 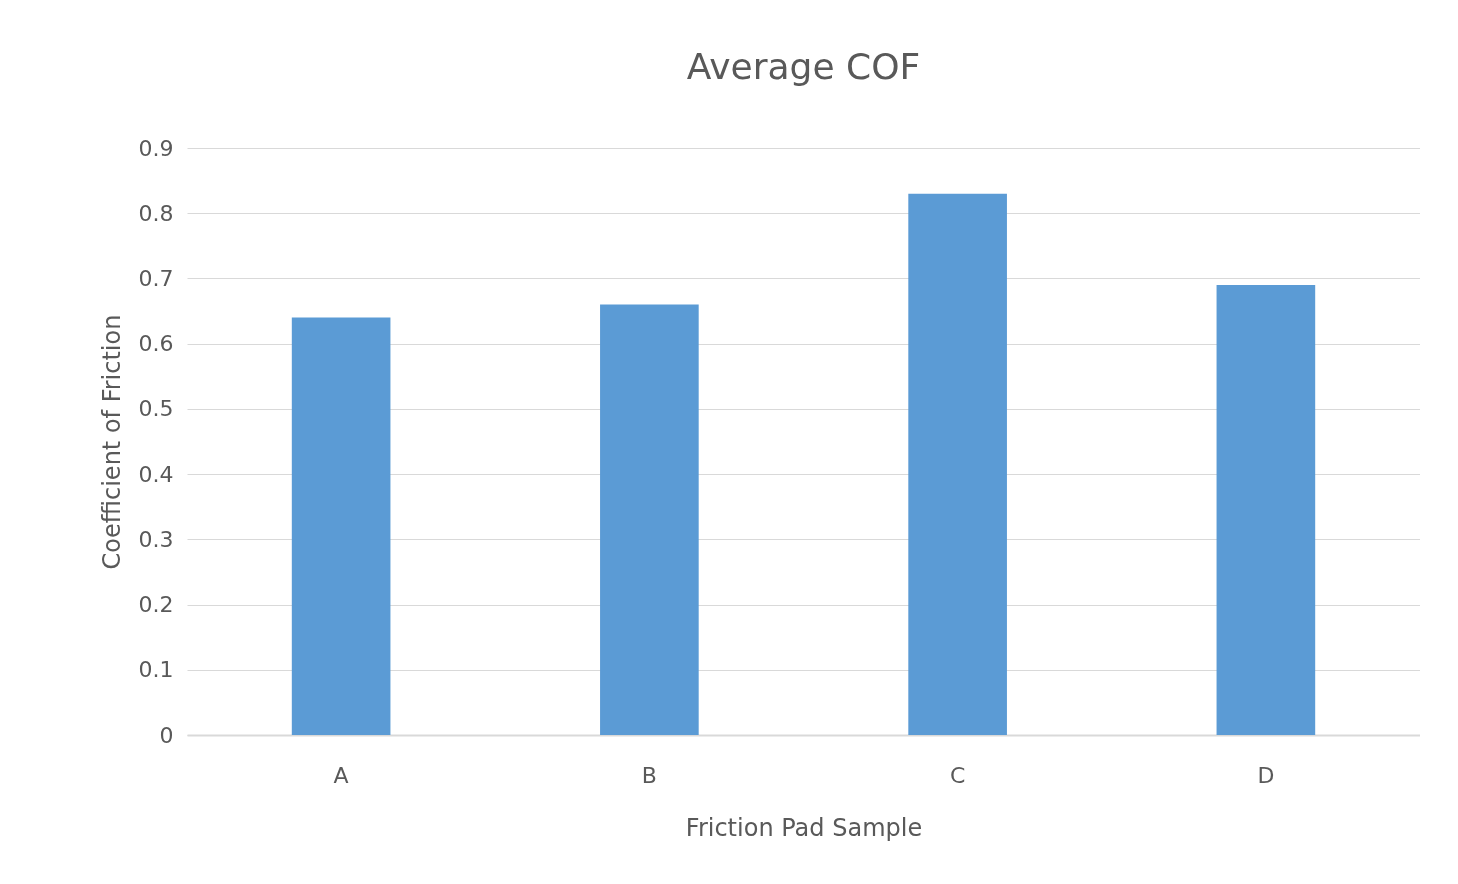 I want to click on chart-title: Average COF, so click(x=803, y=66).